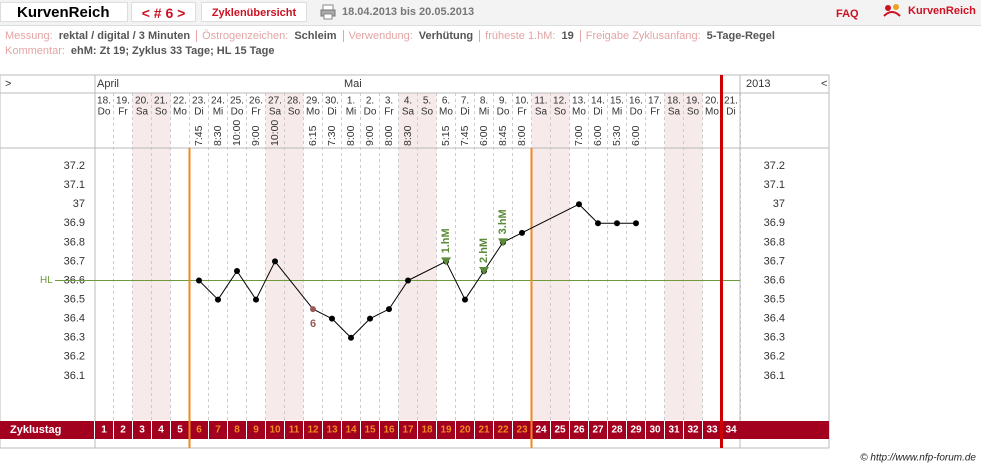 This screenshot has height=469, width=981. Describe the element at coordinates (774, 185) in the screenshot. I see `y-tick-label: 37.1` at that location.